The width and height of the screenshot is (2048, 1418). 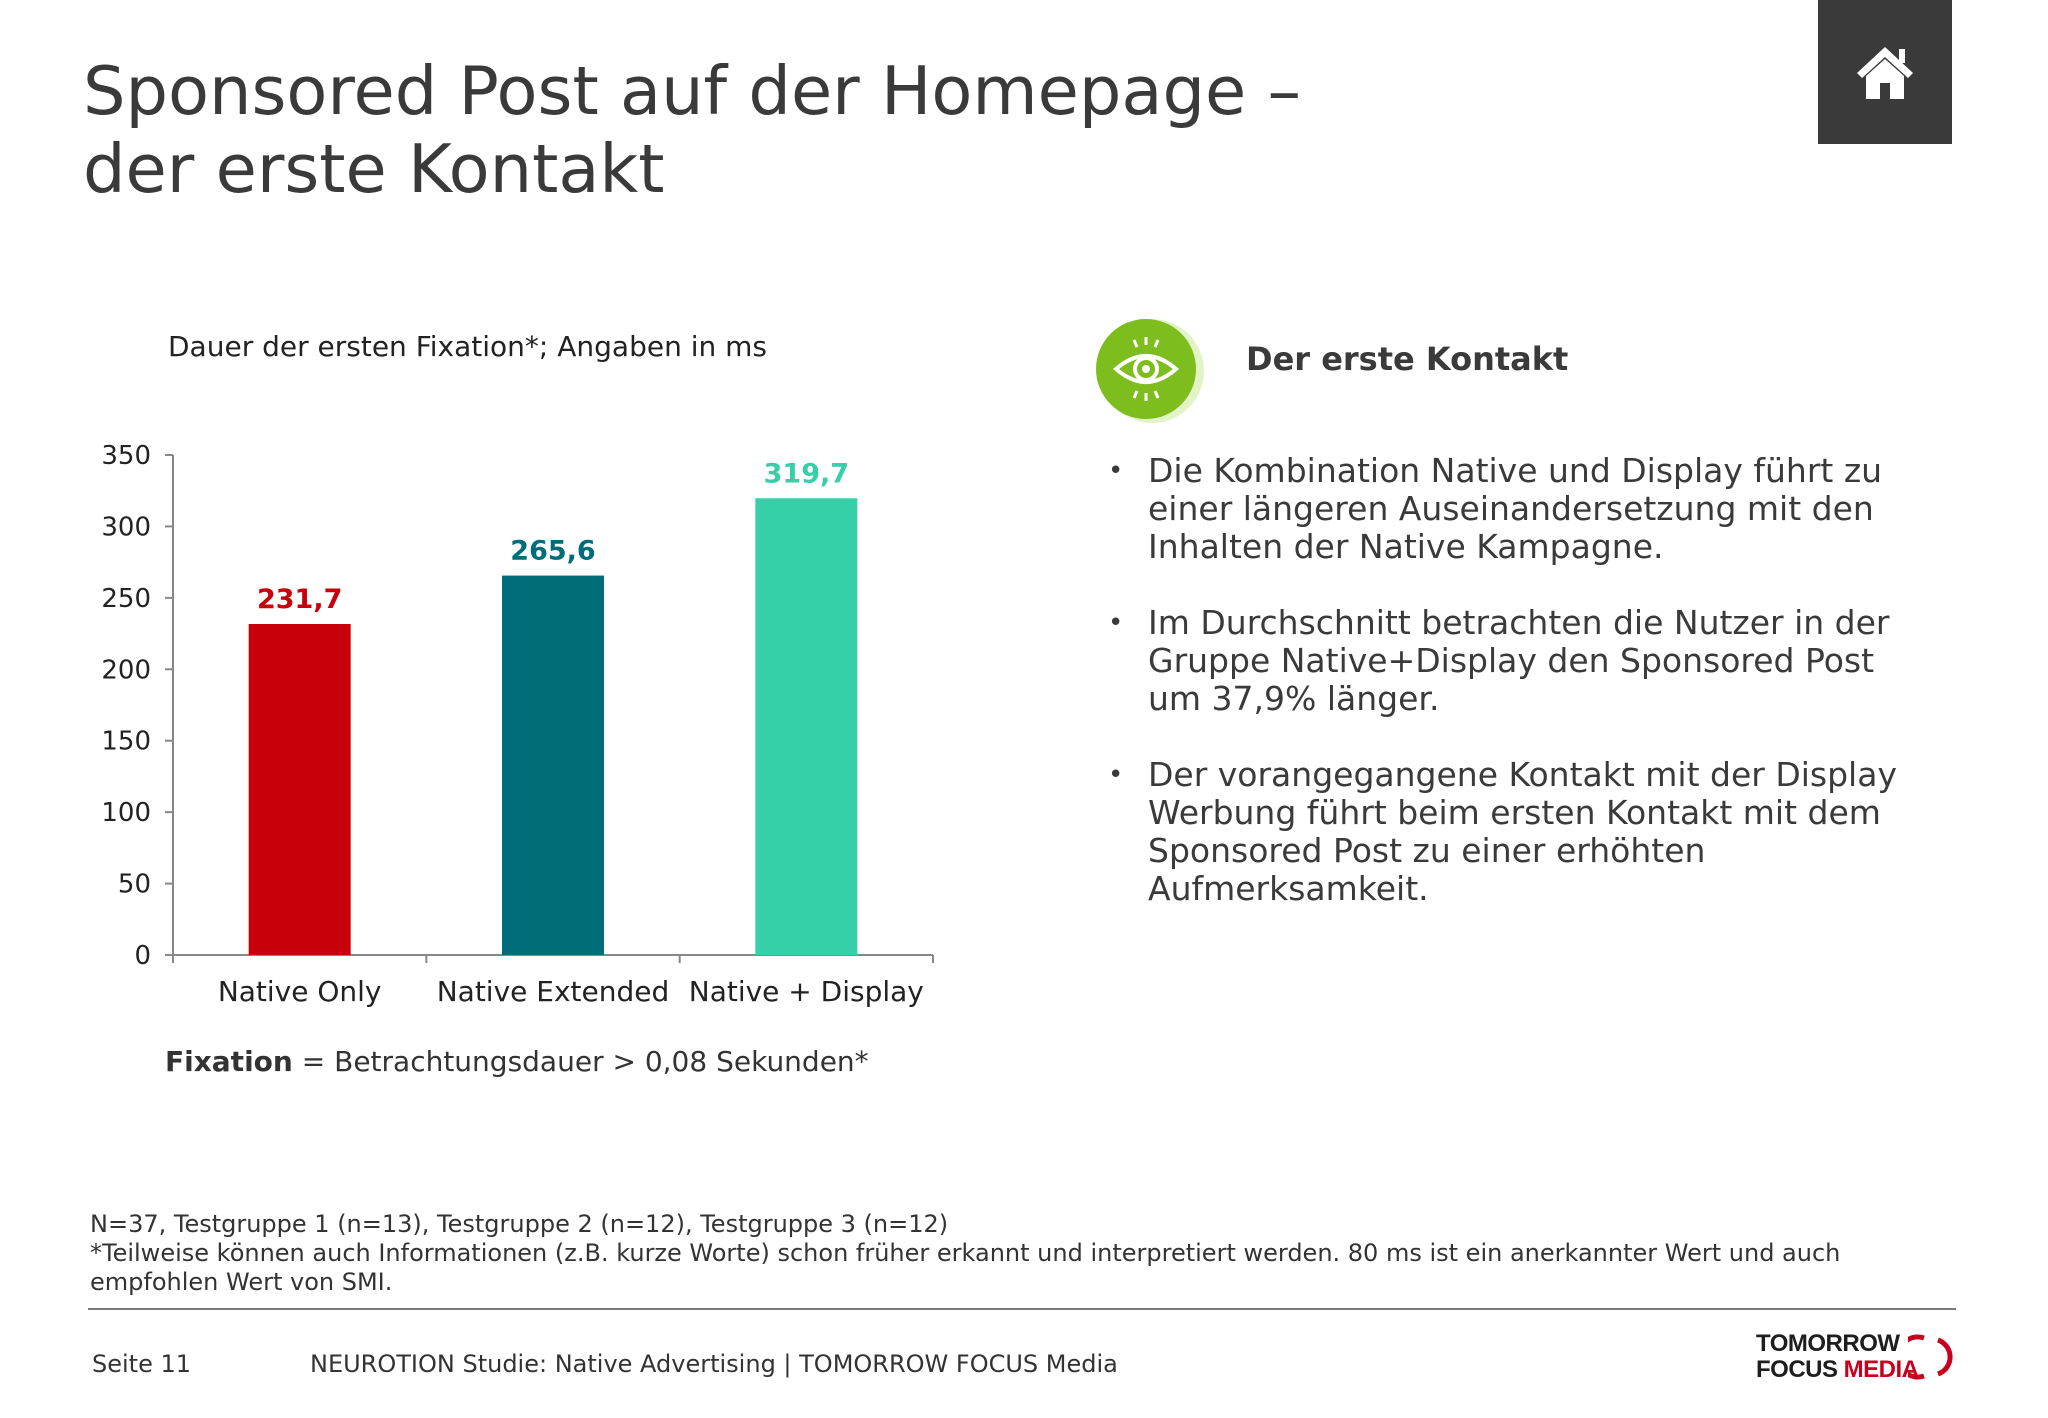 I want to click on data-label: 319,7, so click(x=806, y=473).